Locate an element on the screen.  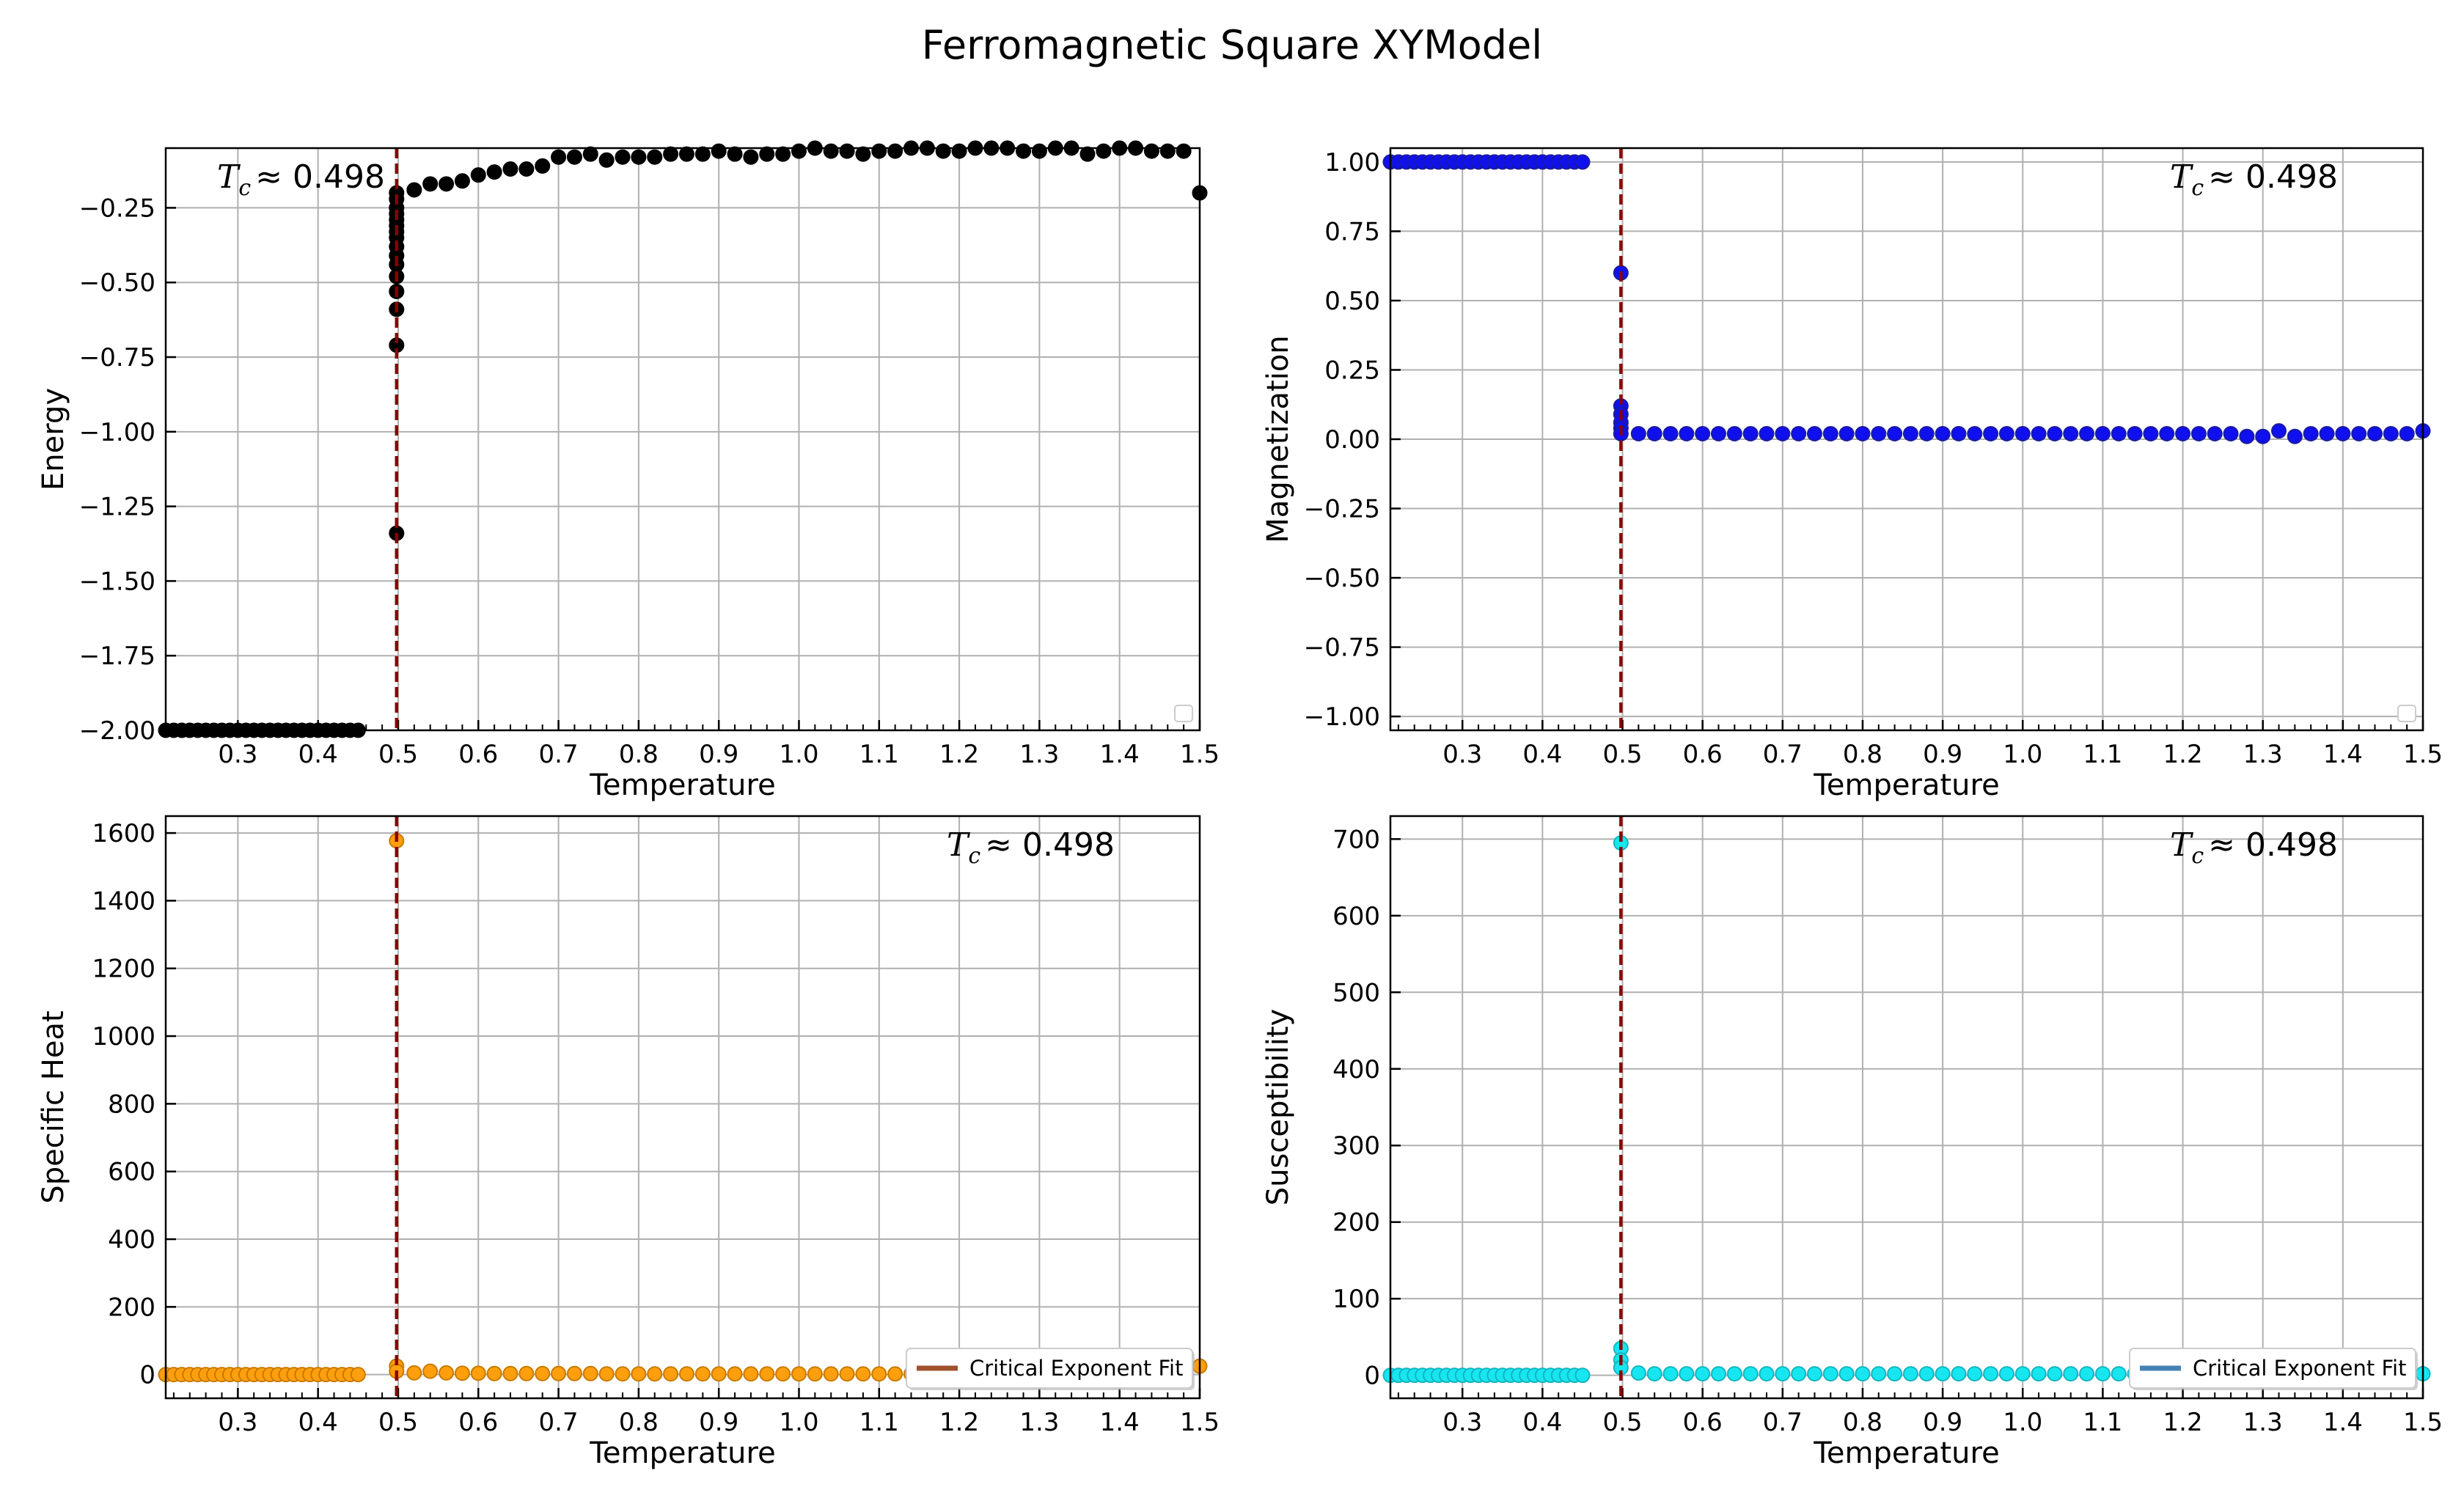
x-tick-label: 1.4 is located at coordinates (1120, 1422).